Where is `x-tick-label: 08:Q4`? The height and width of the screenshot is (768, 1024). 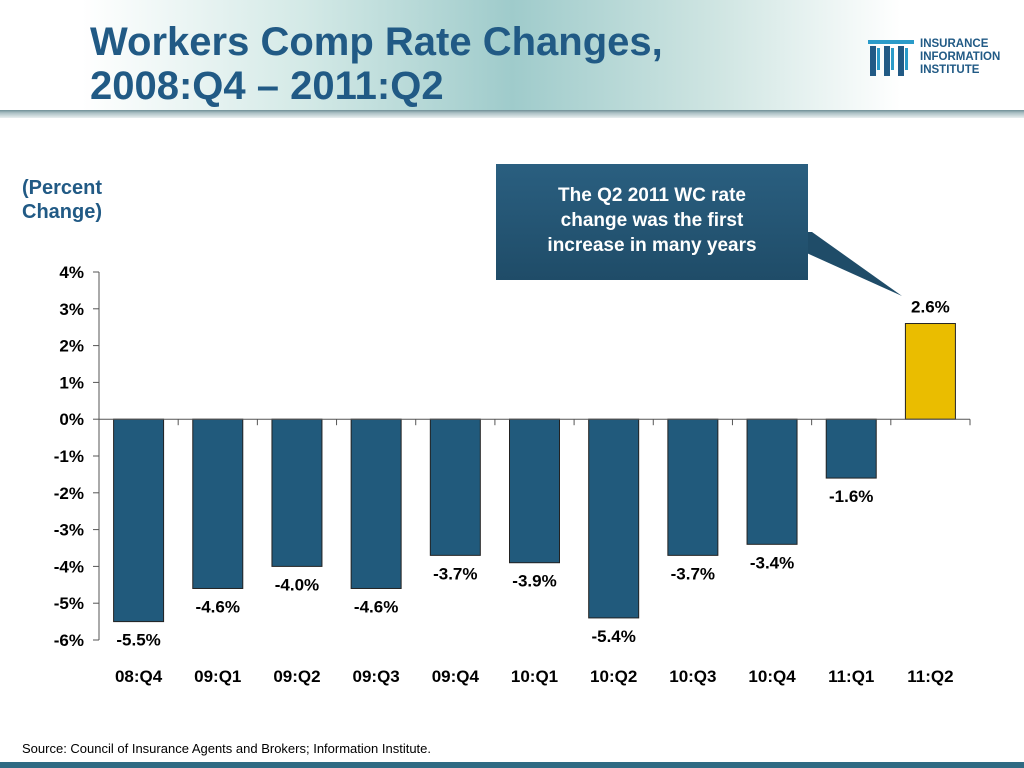 x-tick-label: 08:Q4 is located at coordinates (139, 676).